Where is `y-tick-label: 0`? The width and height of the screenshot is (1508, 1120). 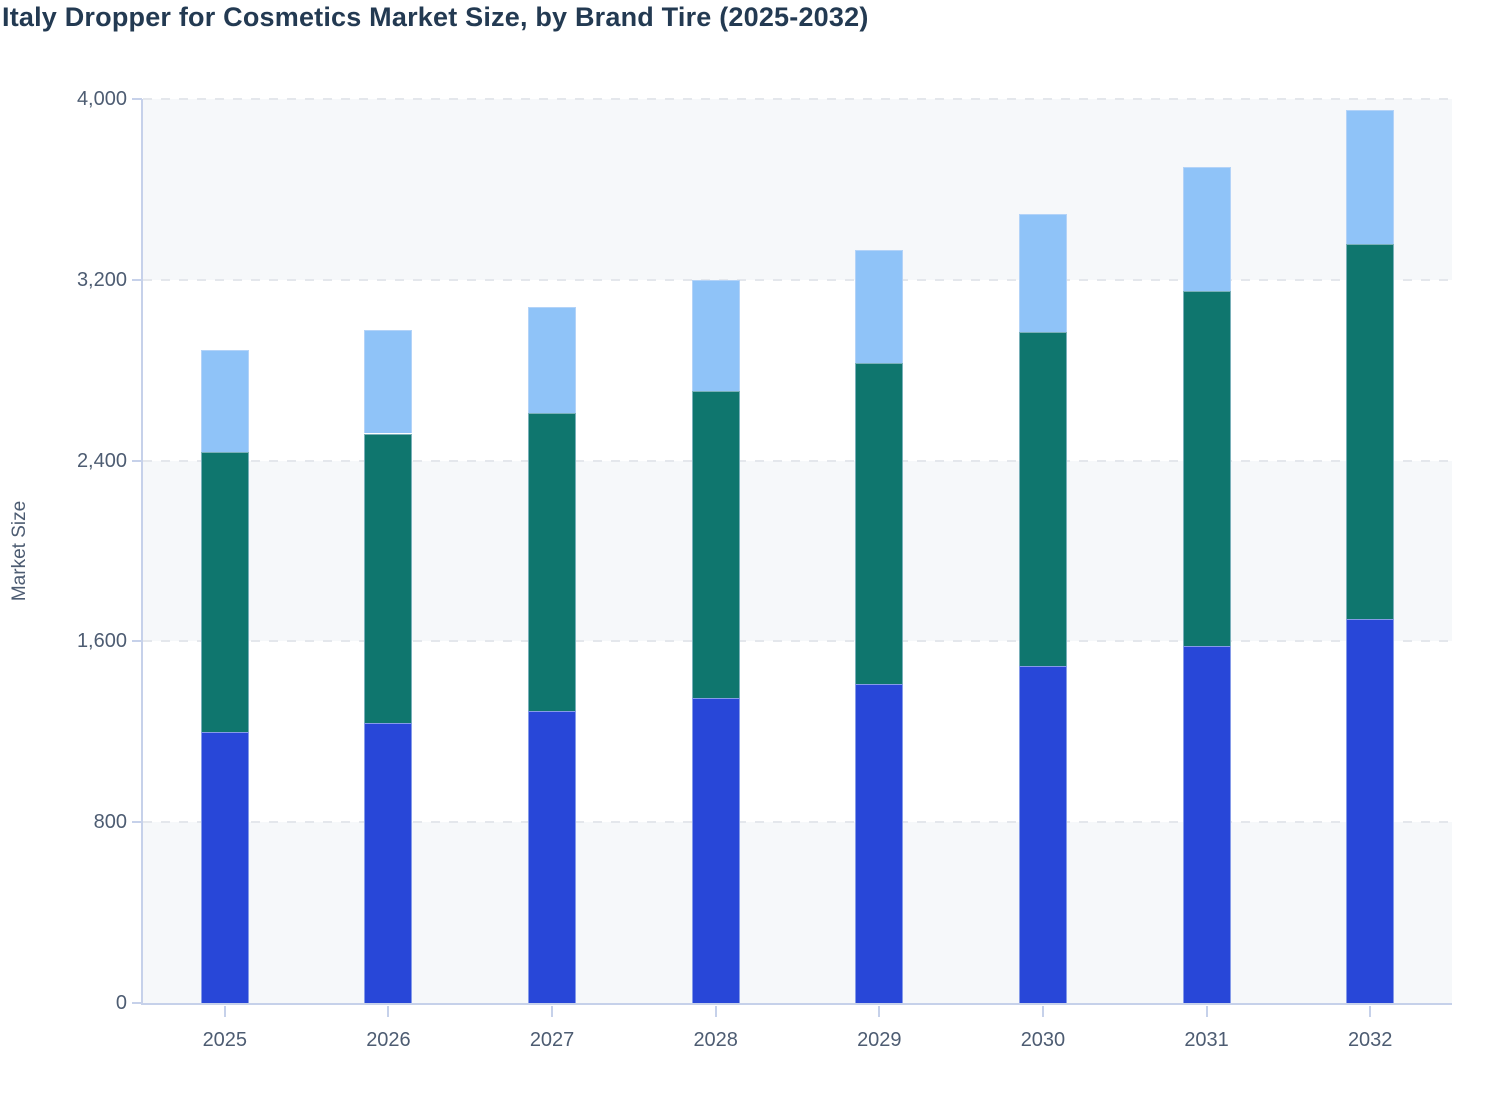
y-tick-label: 0 is located at coordinates (121, 1003).